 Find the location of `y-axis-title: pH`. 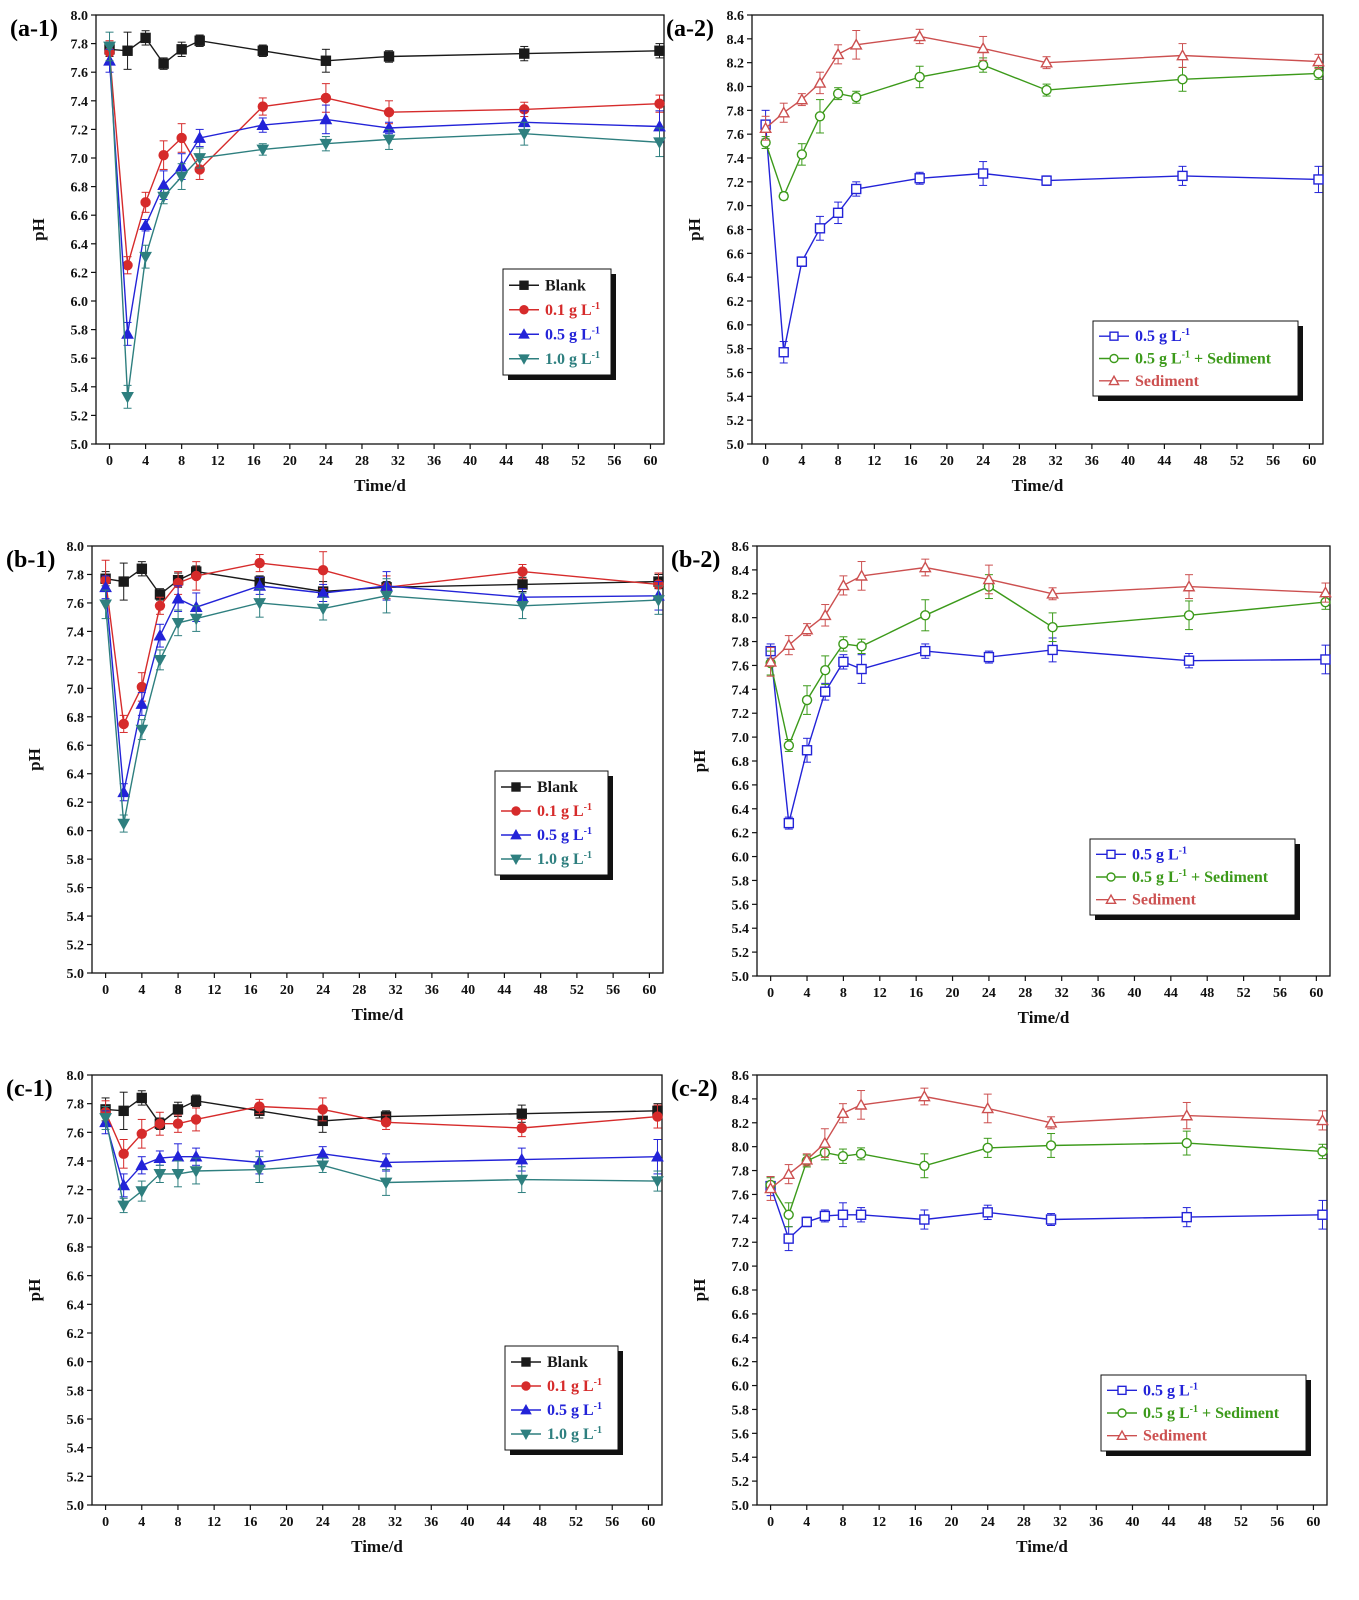

y-axis-title: pH is located at coordinates (34, 1290).